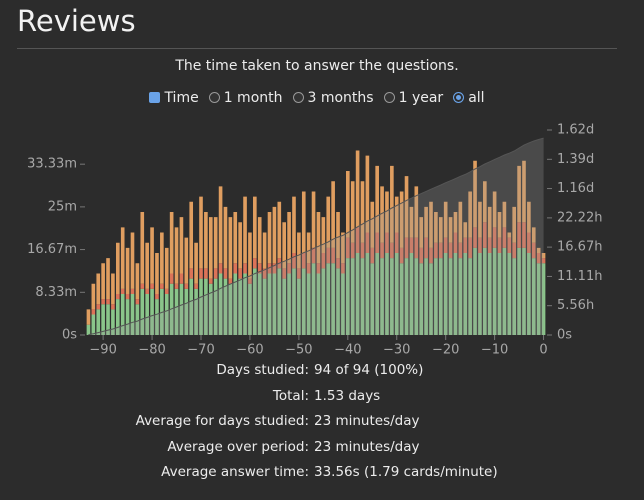  What do you see at coordinates (575, 159) in the screenshot?
I see `y2-tick-label: 1.39d` at bounding box center [575, 159].